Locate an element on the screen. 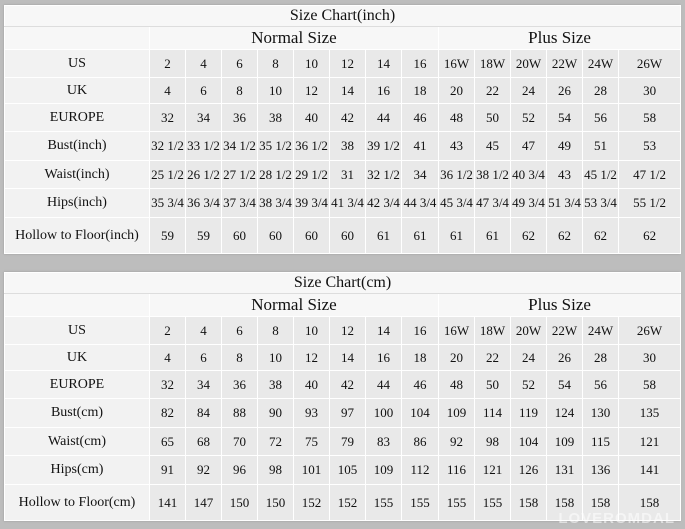 This screenshot has height=529, width=685. size-value-cell: 82 is located at coordinates (167, 413).